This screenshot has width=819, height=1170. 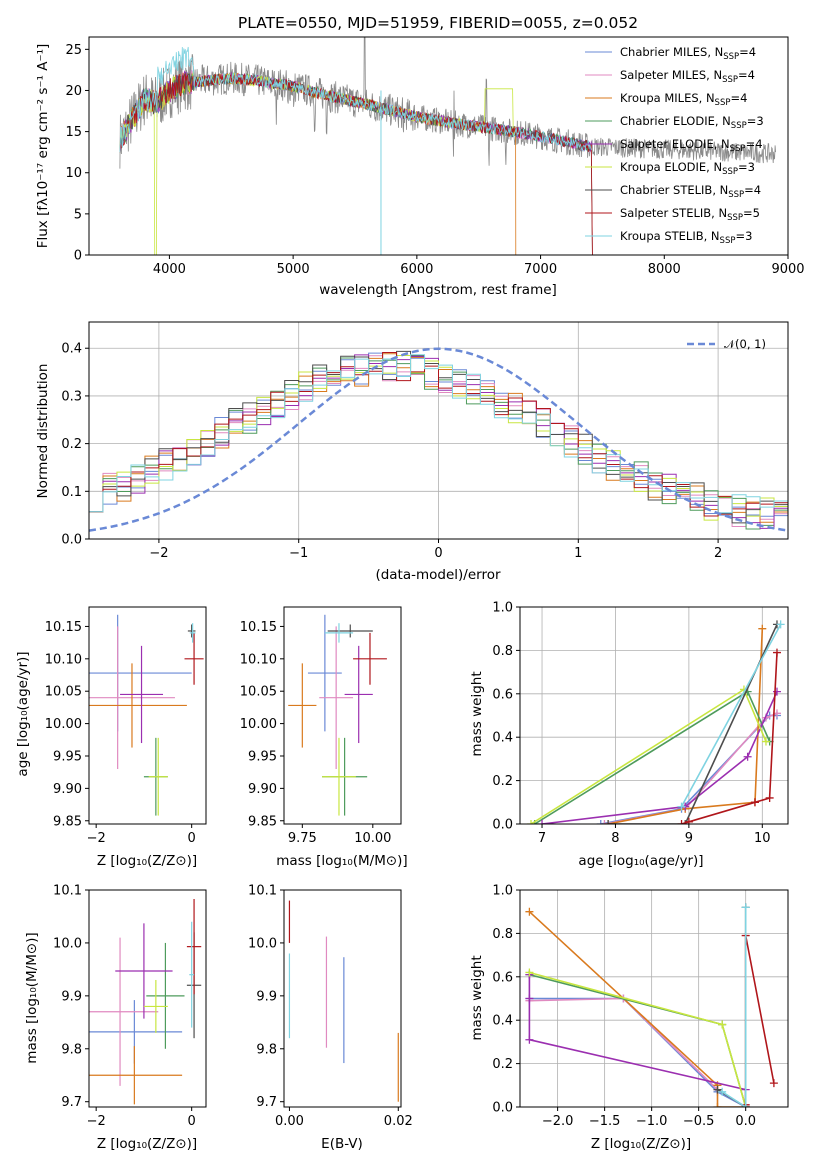 I want to click on y-tick-label: 0.3, so click(x=71, y=396).